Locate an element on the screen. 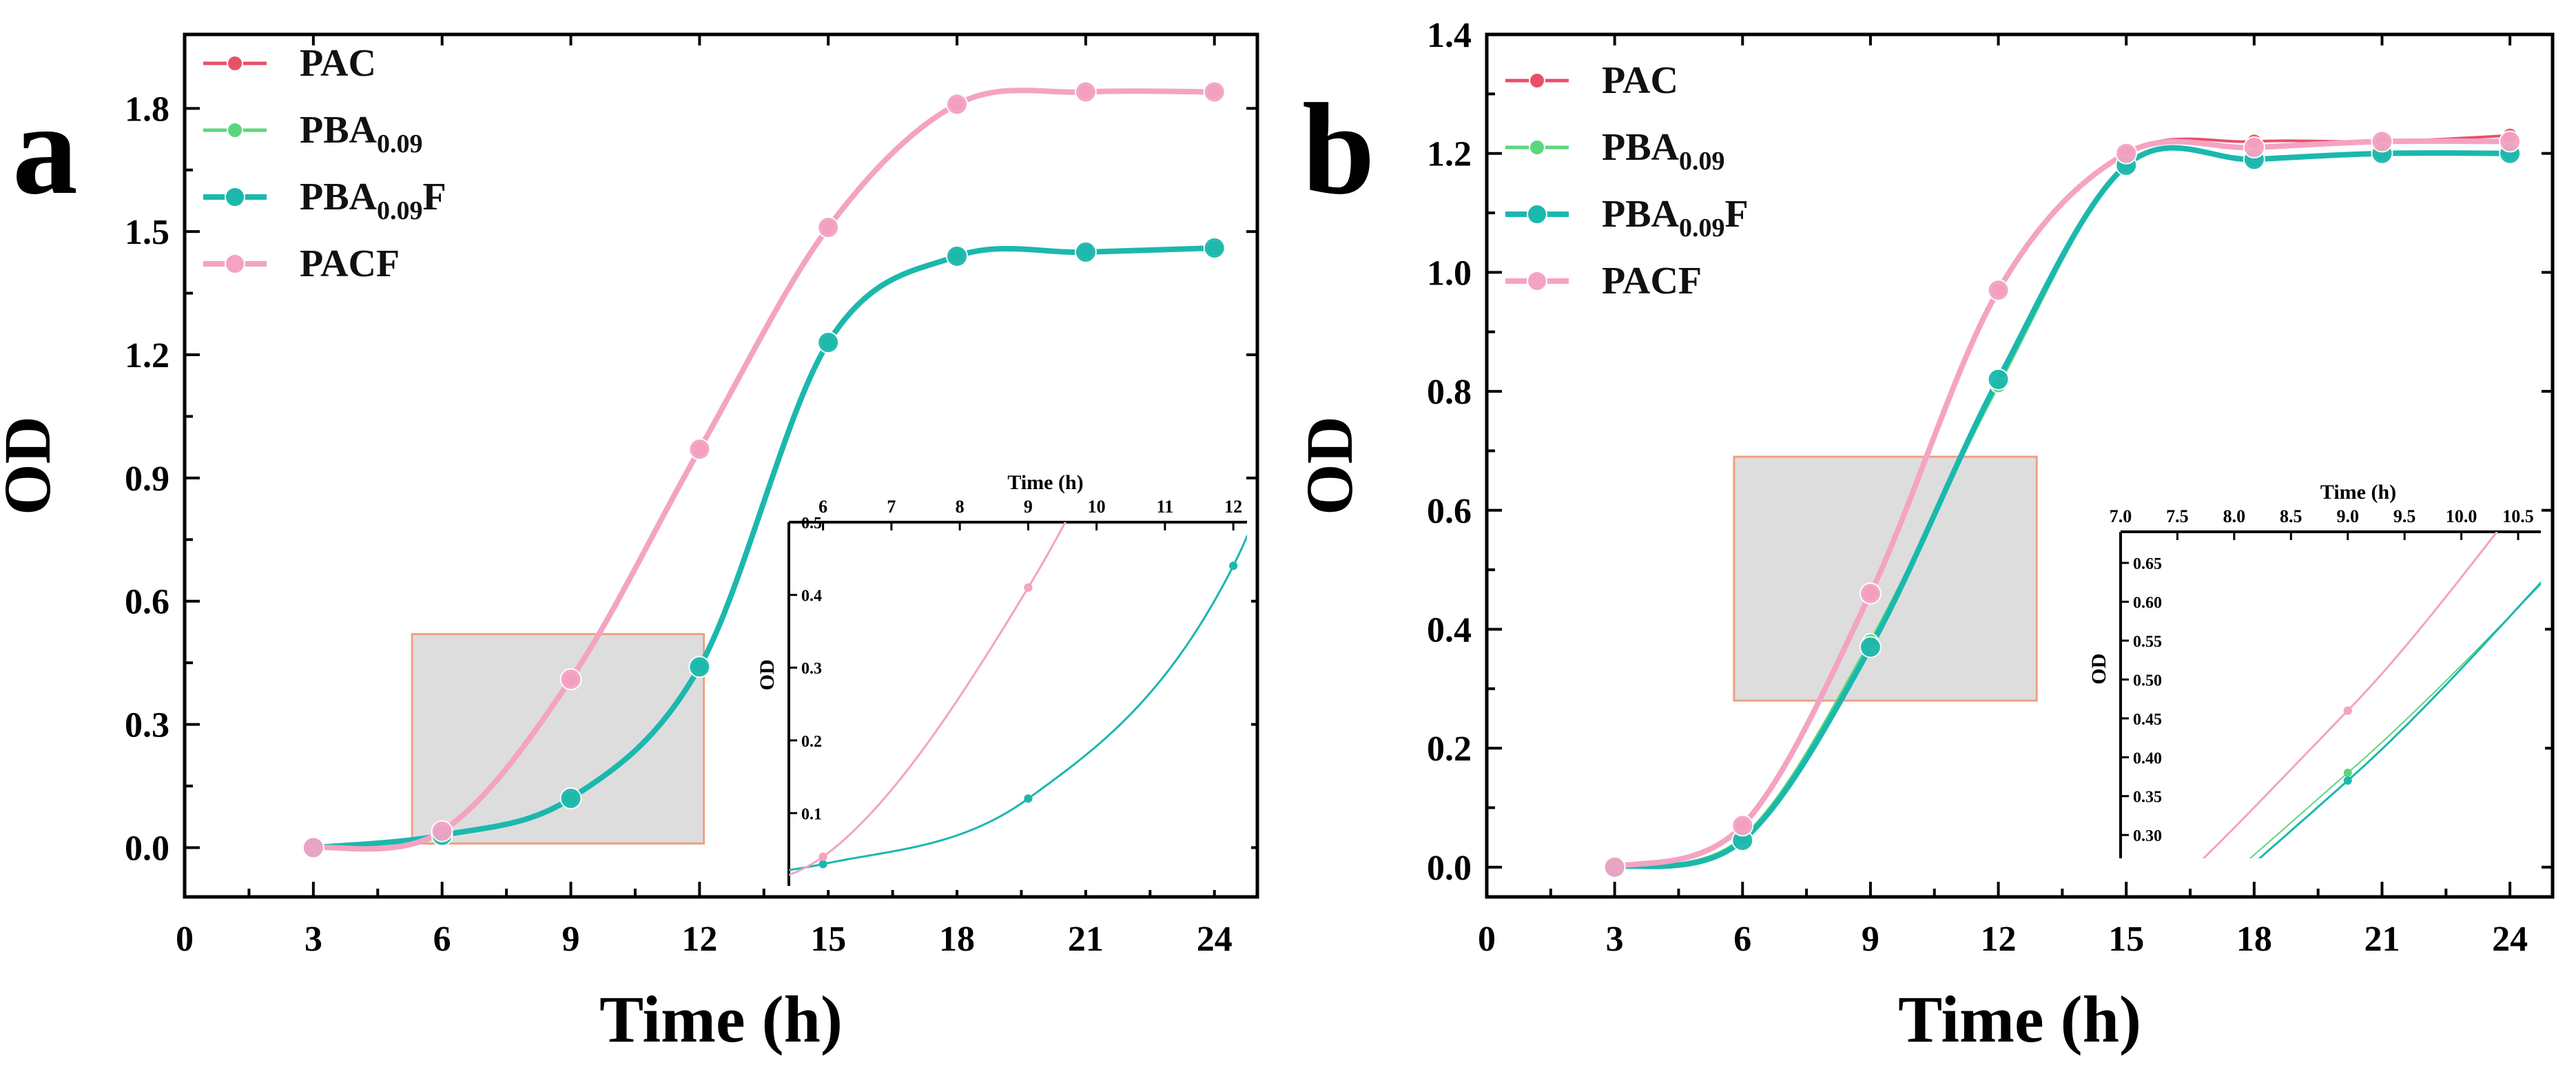  panel-letter: b is located at coordinates (1338, 149).